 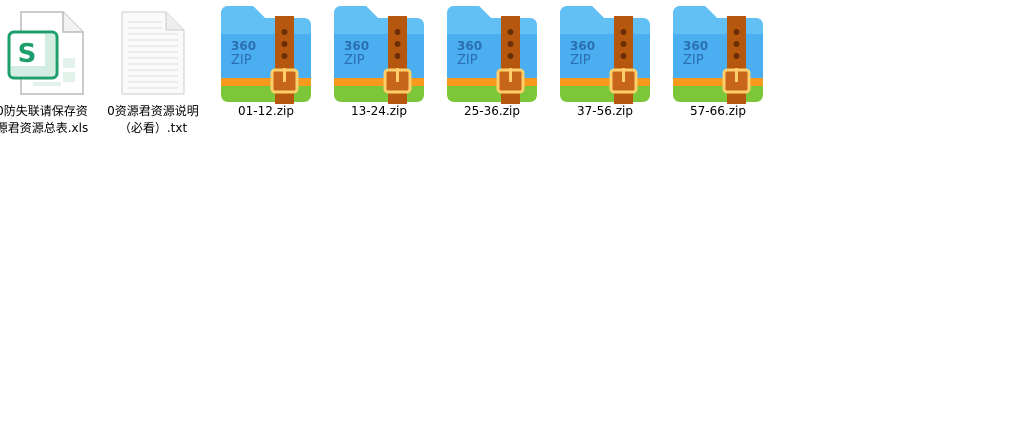 I want to click on svg-text: S, so click(x=27, y=54).